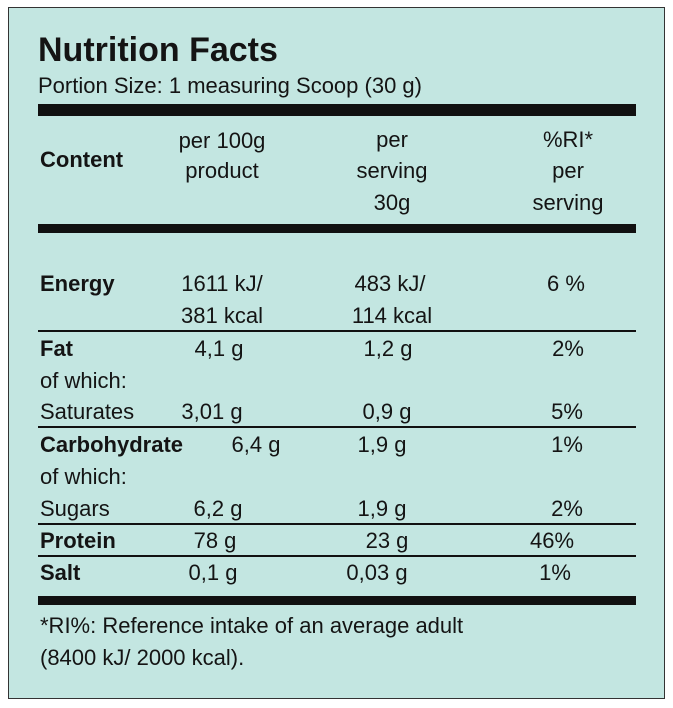 The width and height of the screenshot is (673, 708). Describe the element at coordinates (392, 315) in the screenshot. I see `cell: 114 kcal` at that location.